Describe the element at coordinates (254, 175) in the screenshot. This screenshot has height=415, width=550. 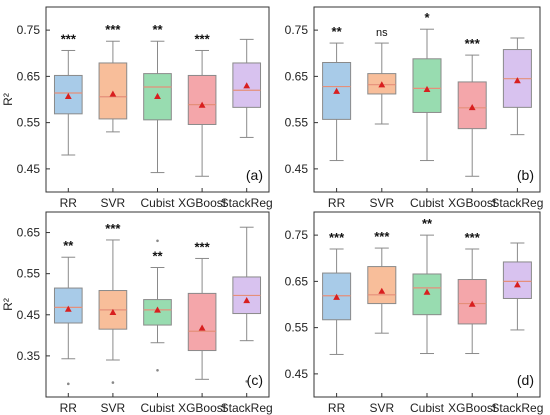
I see `panel-label: (a)` at that location.